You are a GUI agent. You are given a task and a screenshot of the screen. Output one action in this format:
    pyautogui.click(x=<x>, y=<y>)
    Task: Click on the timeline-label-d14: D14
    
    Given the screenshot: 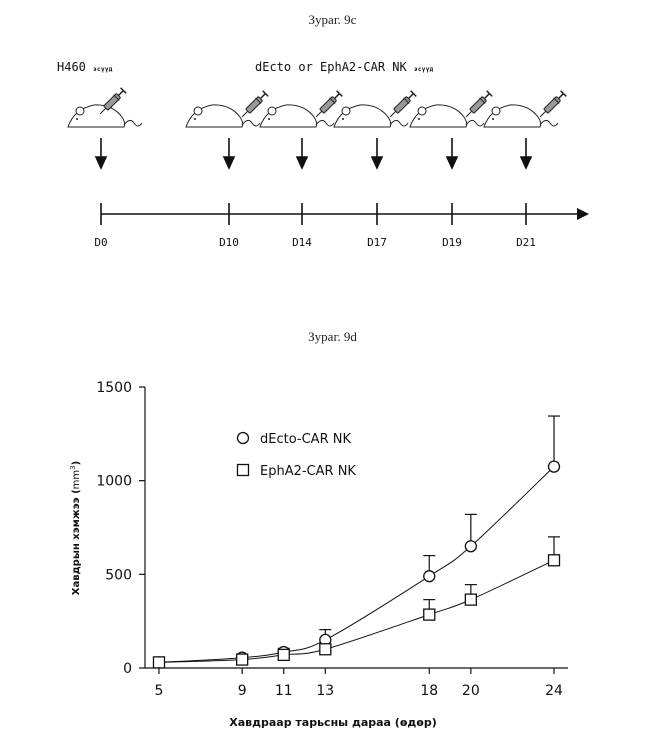 What is the action you would take?
    pyautogui.click(x=302, y=242)
    